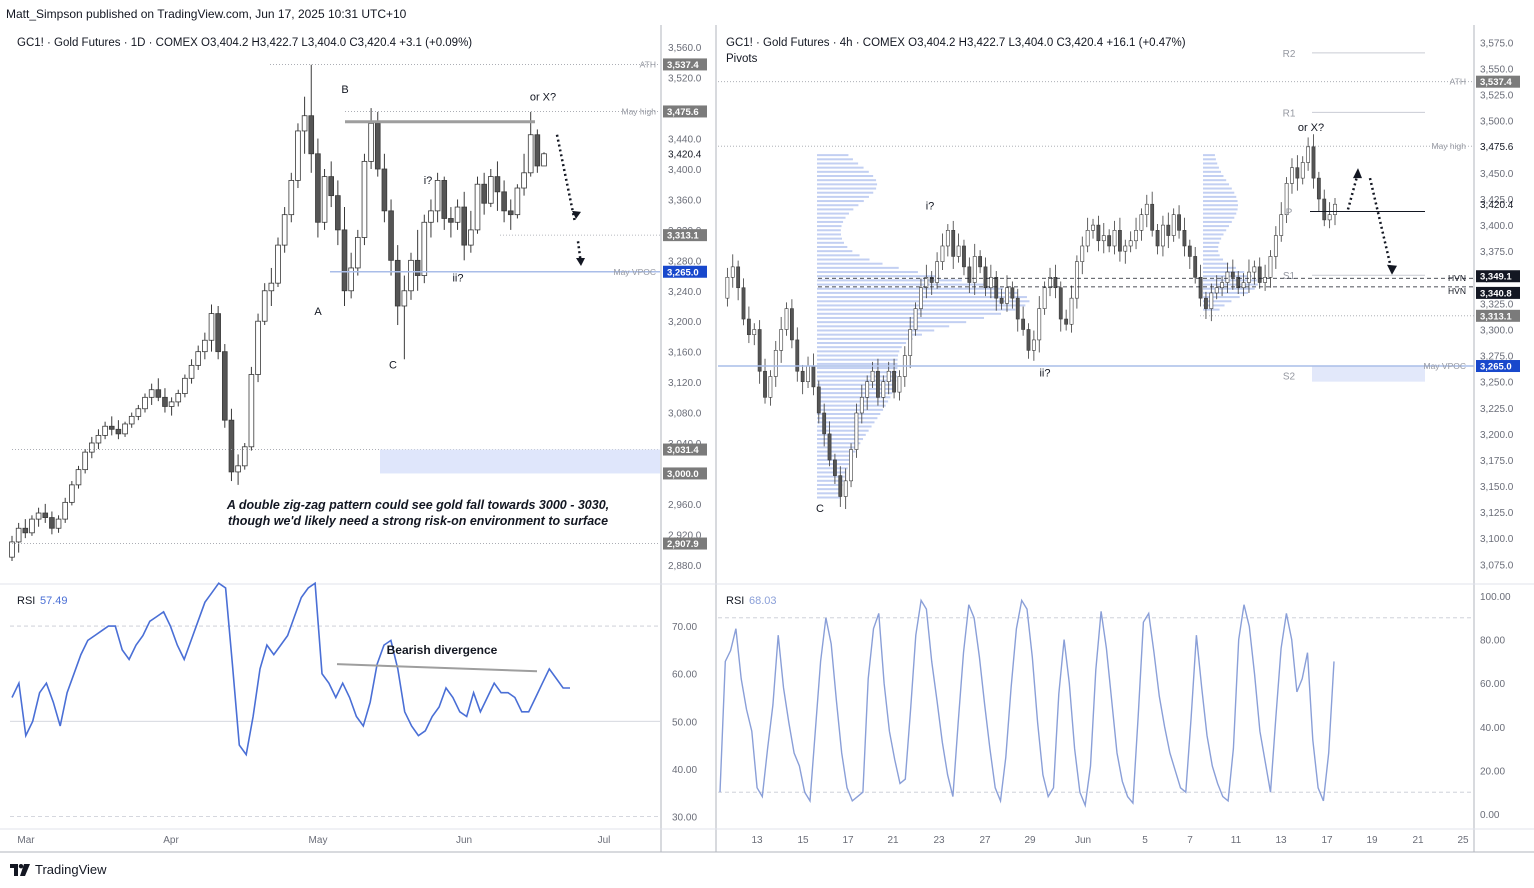  Describe the element at coordinates (685, 505) in the screenshot. I see `y-tick-label: 2,960.0` at that location.